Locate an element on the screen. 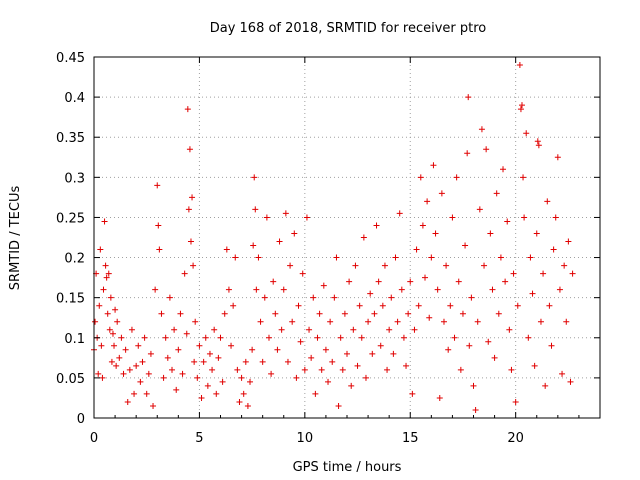  x-tick-label: 5 is located at coordinates (199, 438).